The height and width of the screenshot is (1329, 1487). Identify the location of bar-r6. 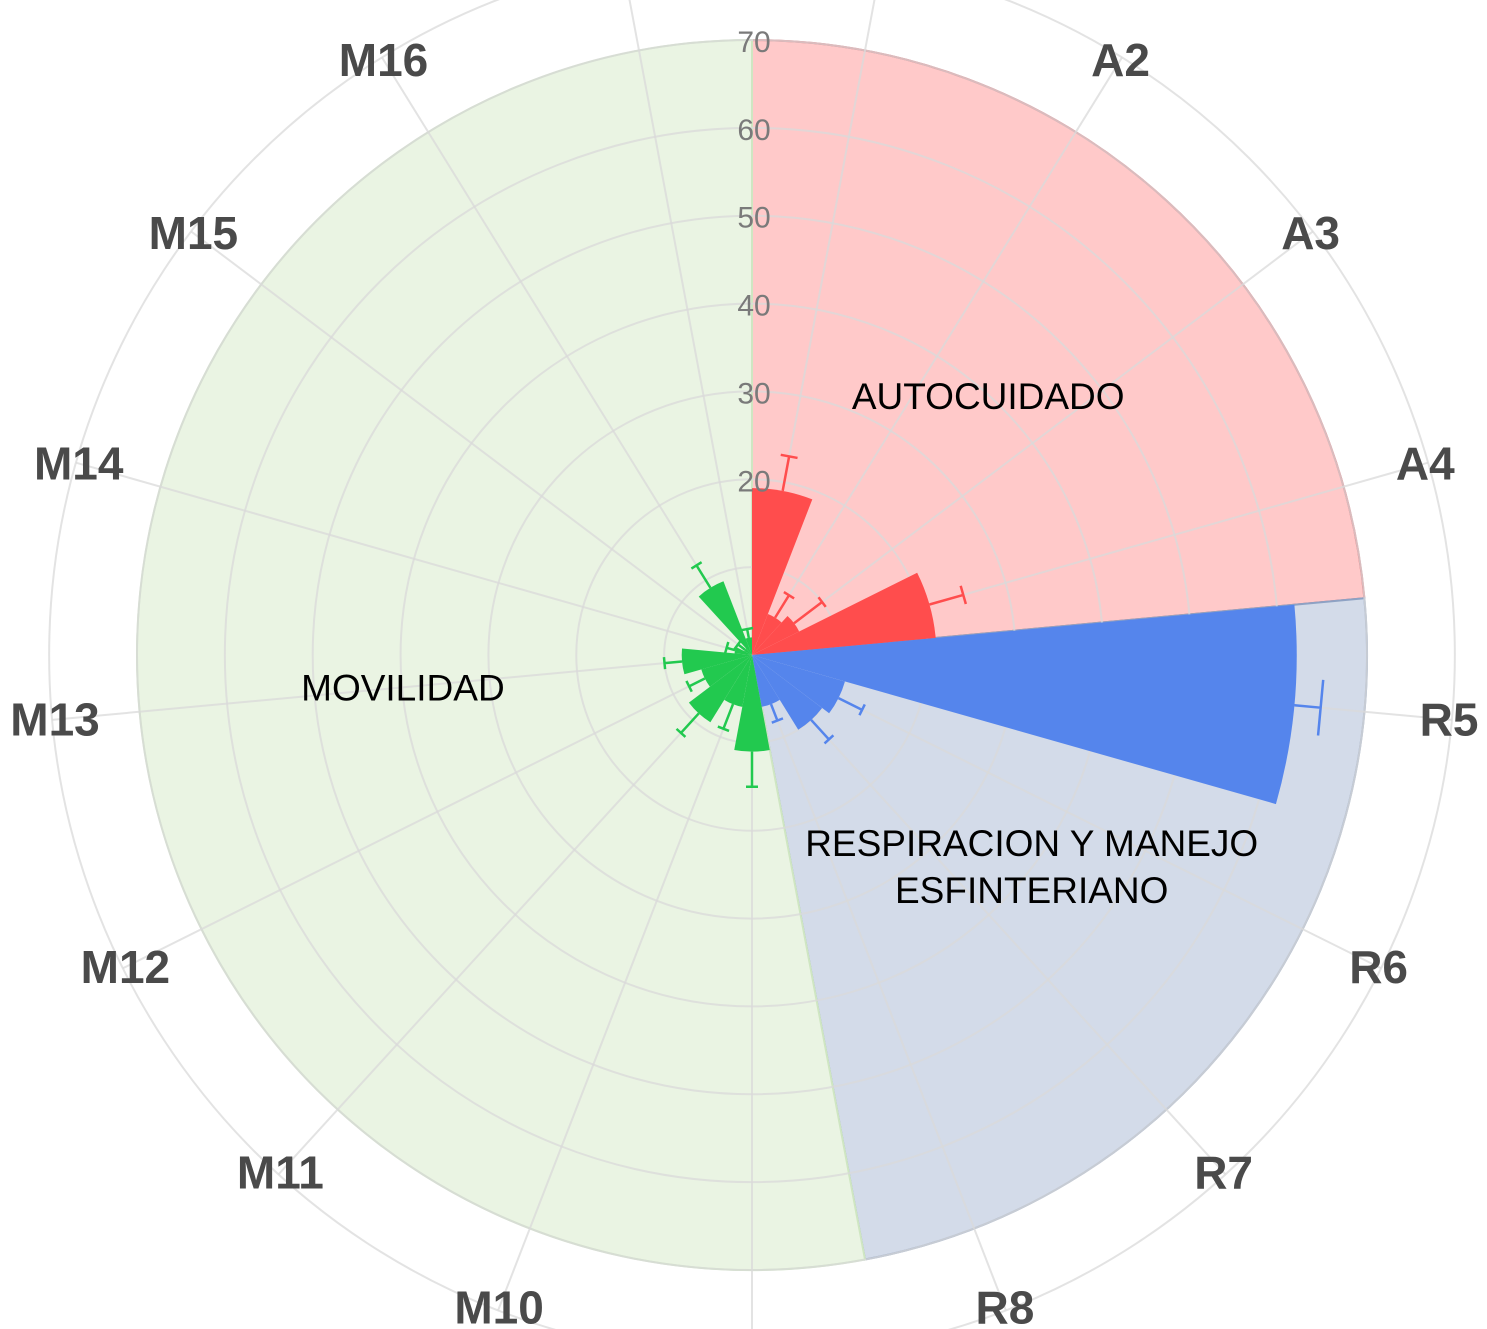
(798, 684).